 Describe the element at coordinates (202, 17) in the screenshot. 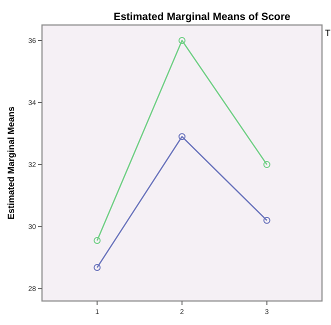

I see `chart-title: Estimated Marginal Means of Score` at that location.